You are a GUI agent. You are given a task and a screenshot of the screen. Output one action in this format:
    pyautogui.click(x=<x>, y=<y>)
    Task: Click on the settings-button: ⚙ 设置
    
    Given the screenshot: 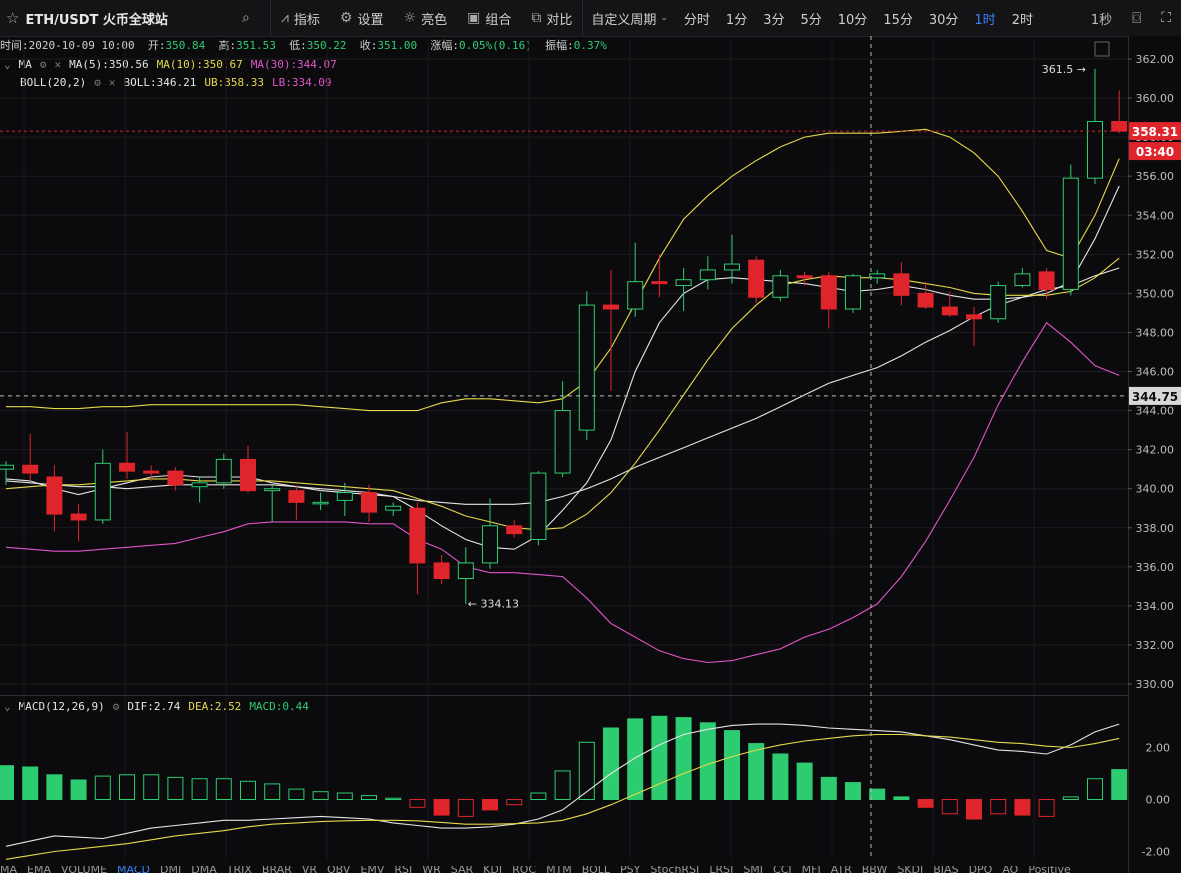 What is the action you would take?
    pyautogui.click(x=362, y=18)
    